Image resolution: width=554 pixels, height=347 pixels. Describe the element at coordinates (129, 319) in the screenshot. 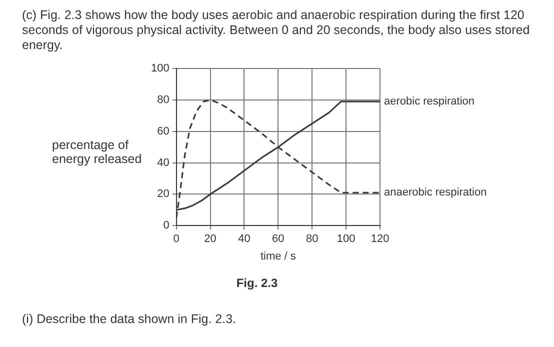

I see `text: (i) Describe the data shown in Fig. 2.3.` at that location.